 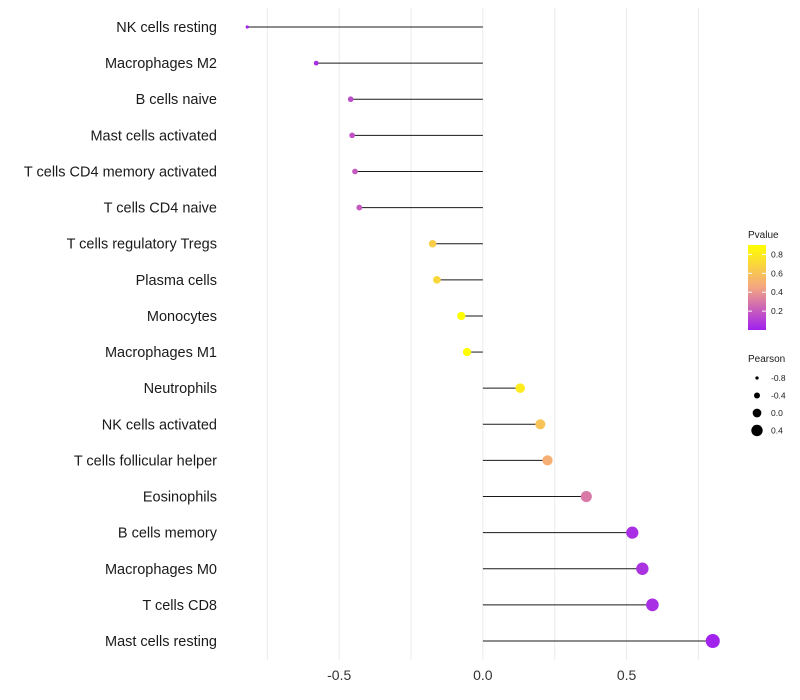 What do you see at coordinates (777, 254) in the screenshot?
I see `pvalue-legend-tick: 0.8` at bounding box center [777, 254].